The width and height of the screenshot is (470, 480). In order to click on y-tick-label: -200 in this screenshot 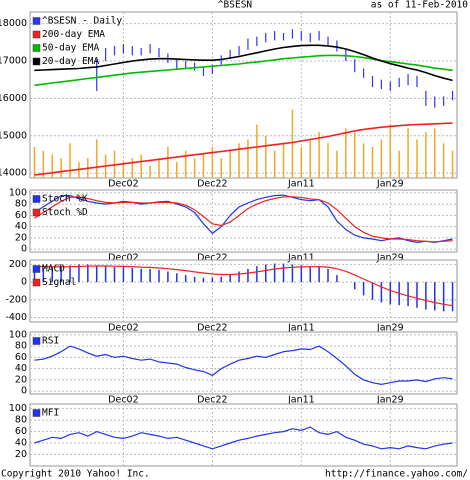, I will do `click(16, 299)`.